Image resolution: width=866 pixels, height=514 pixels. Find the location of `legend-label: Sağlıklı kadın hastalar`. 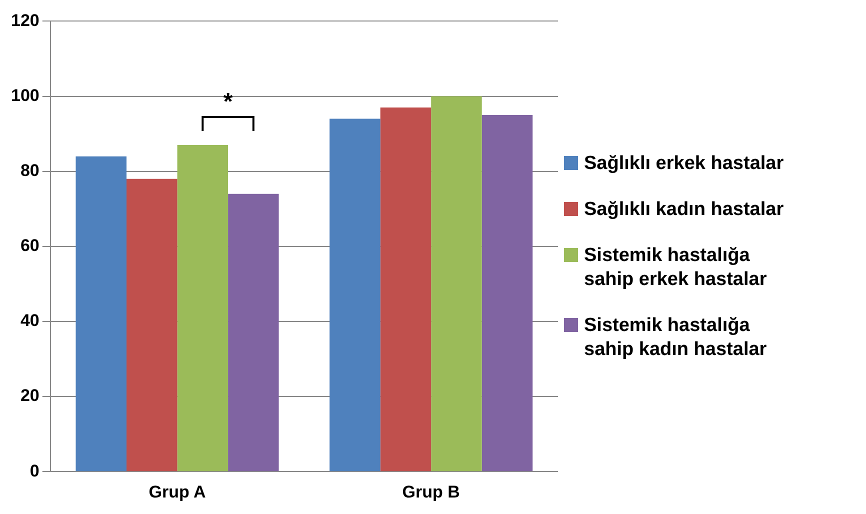

legend-label: Sağlıklı kadın hastalar is located at coordinates (684, 210).